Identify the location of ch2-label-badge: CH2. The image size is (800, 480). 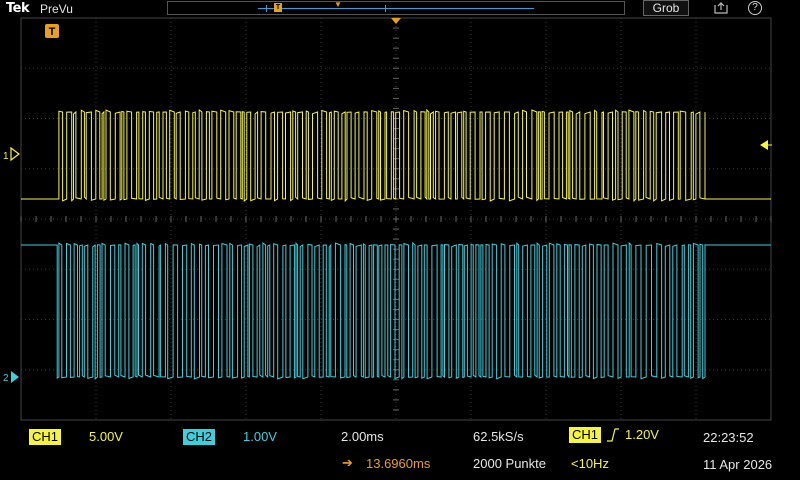
(199, 437).